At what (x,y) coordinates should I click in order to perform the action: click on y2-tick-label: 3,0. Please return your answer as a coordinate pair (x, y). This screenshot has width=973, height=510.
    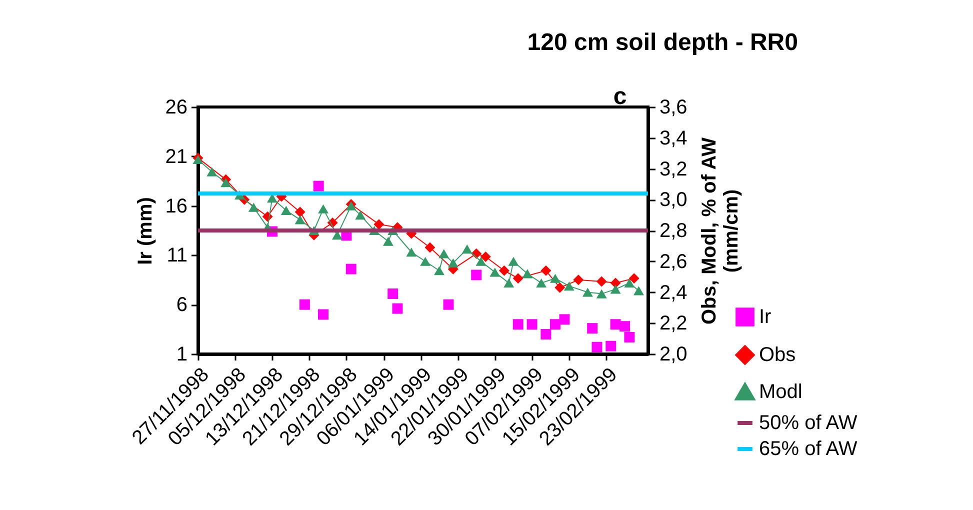
    Looking at the image, I should click on (674, 200).